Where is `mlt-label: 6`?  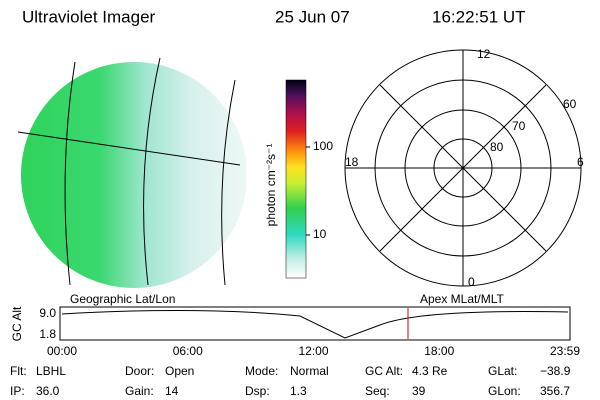 mlt-label: 6 is located at coordinates (580, 162).